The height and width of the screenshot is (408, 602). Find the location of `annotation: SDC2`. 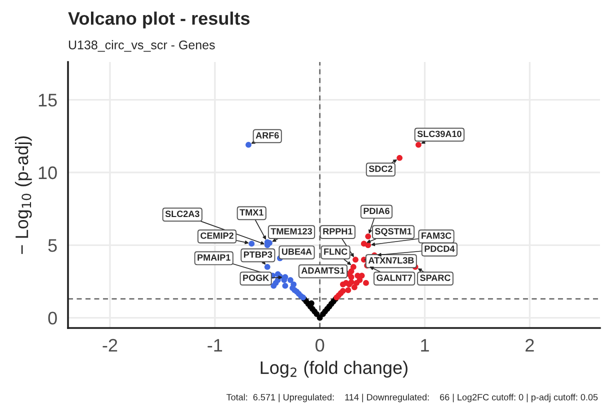

annotation: SDC2 is located at coordinates (380, 169).